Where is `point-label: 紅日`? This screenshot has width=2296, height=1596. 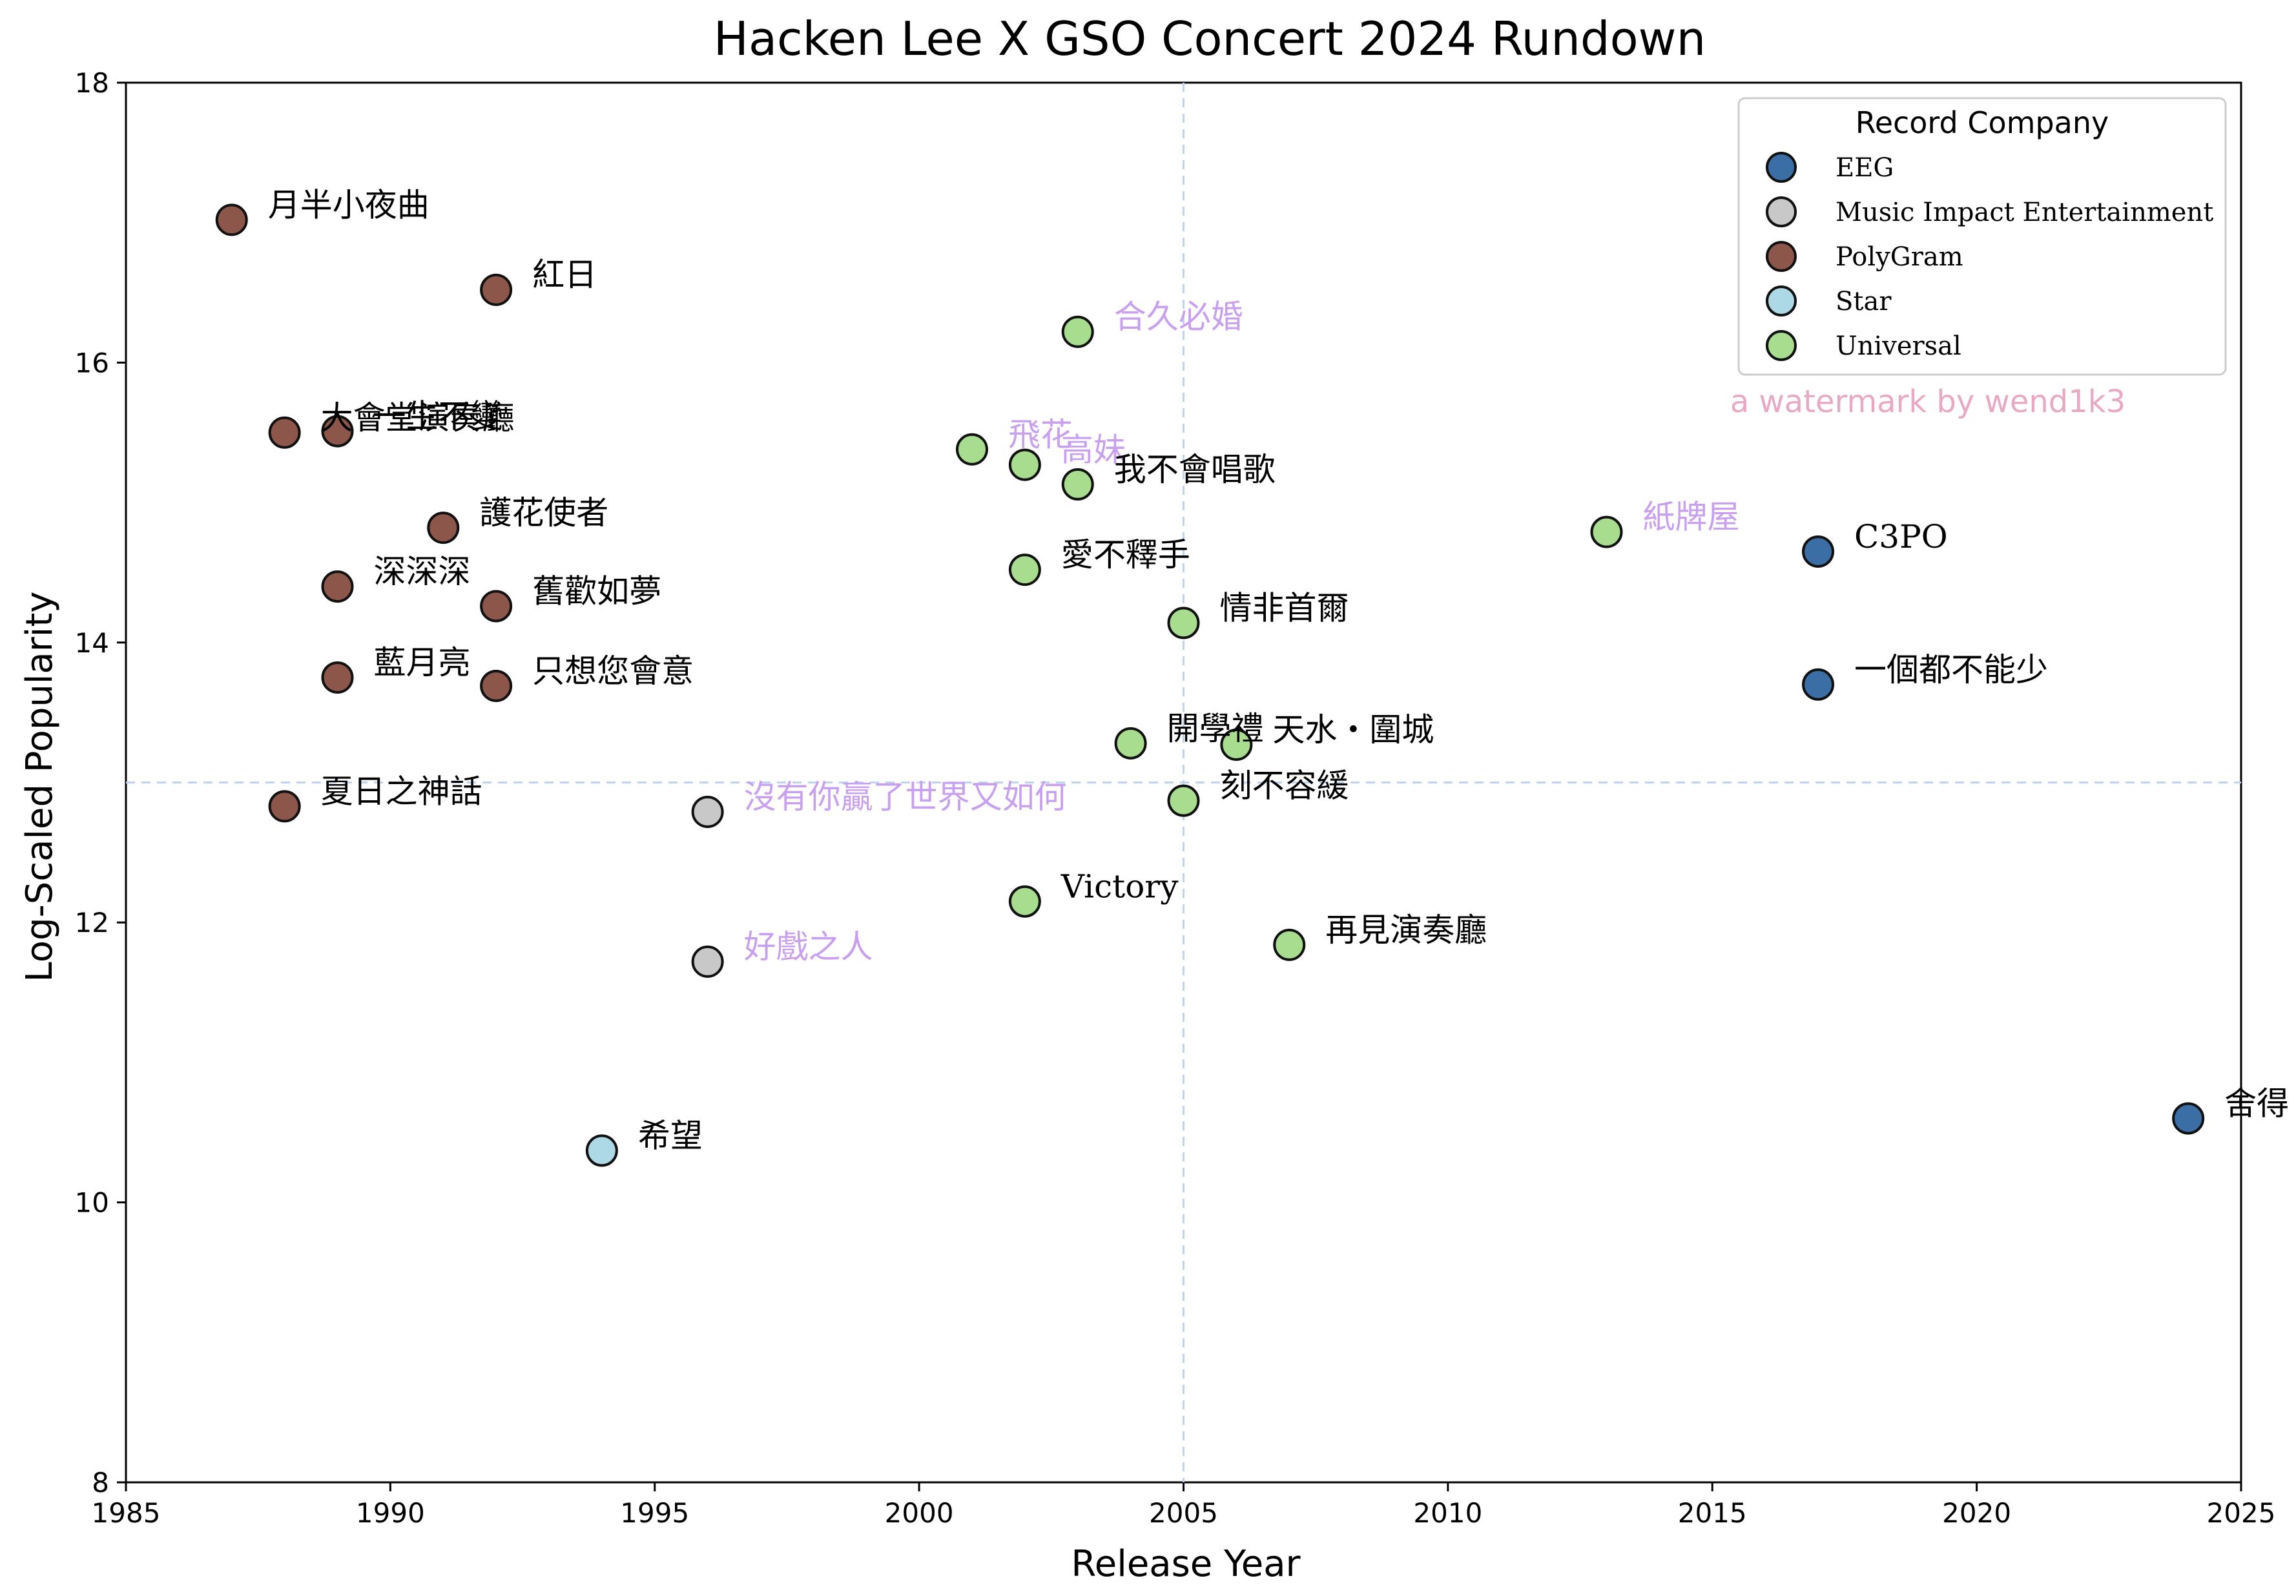 point-label: 紅日 is located at coordinates (564, 275).